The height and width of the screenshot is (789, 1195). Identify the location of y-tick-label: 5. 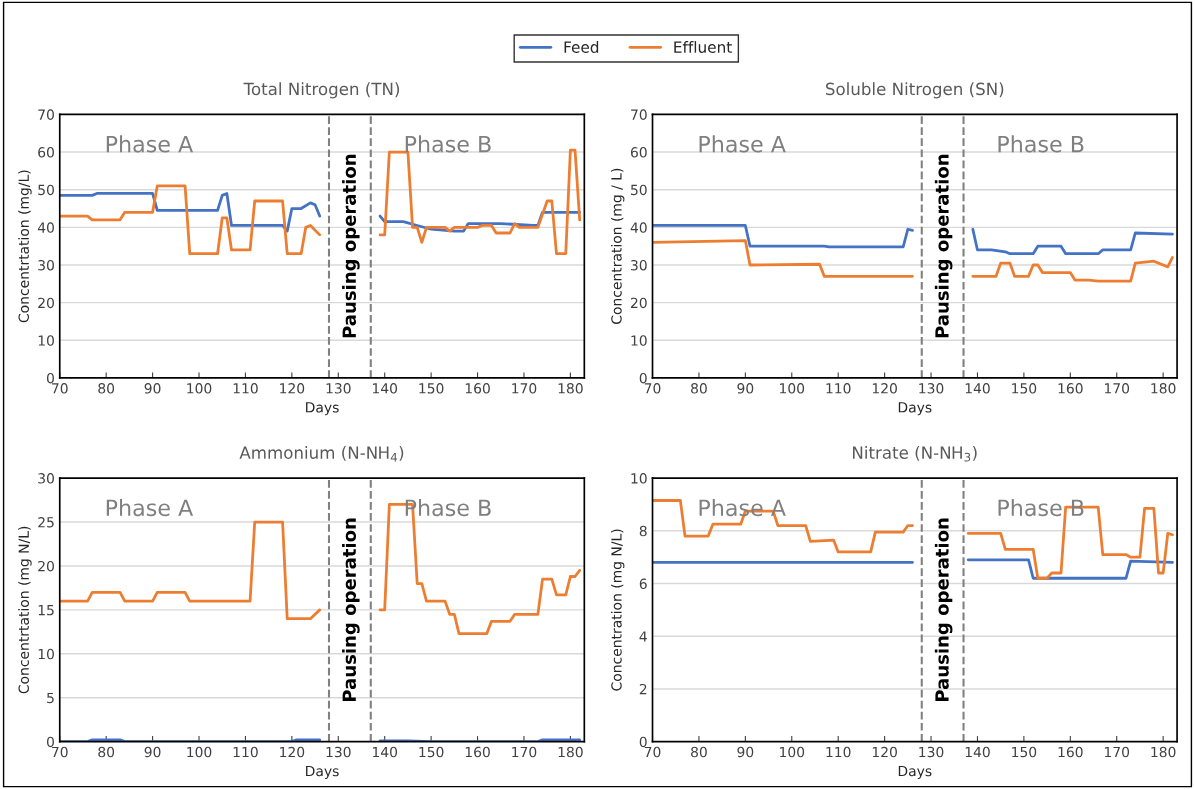
(50, 698).